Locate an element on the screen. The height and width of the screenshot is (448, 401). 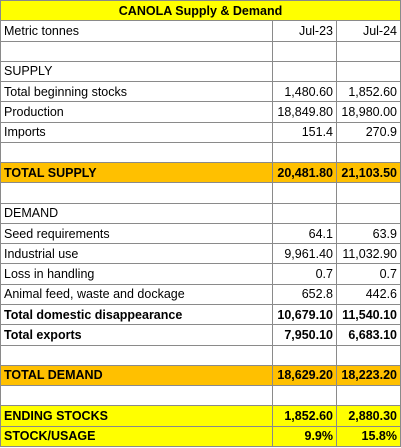
table-row: ENDING STOCKS 1,852.60 2,880.30 is located at coordinates (200, 416).